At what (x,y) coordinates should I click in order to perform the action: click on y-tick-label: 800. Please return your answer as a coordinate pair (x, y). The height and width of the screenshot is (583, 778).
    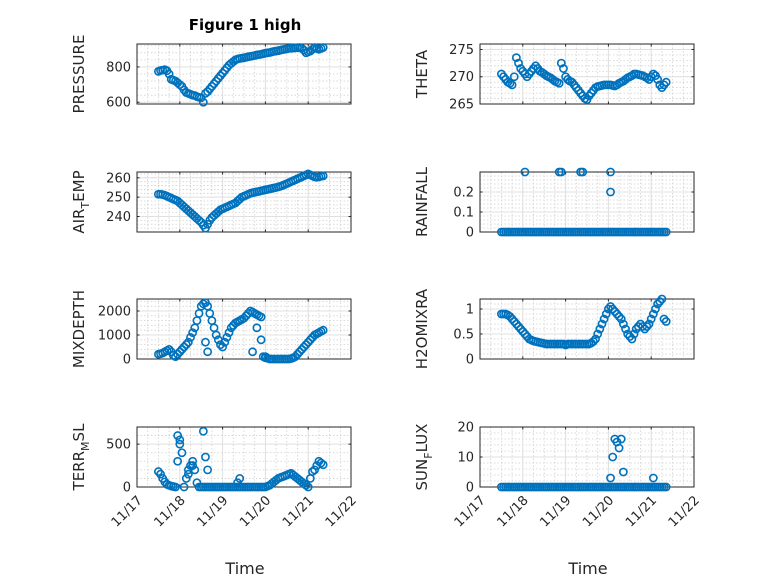
    Looking at the image, I should click on (118, 67).